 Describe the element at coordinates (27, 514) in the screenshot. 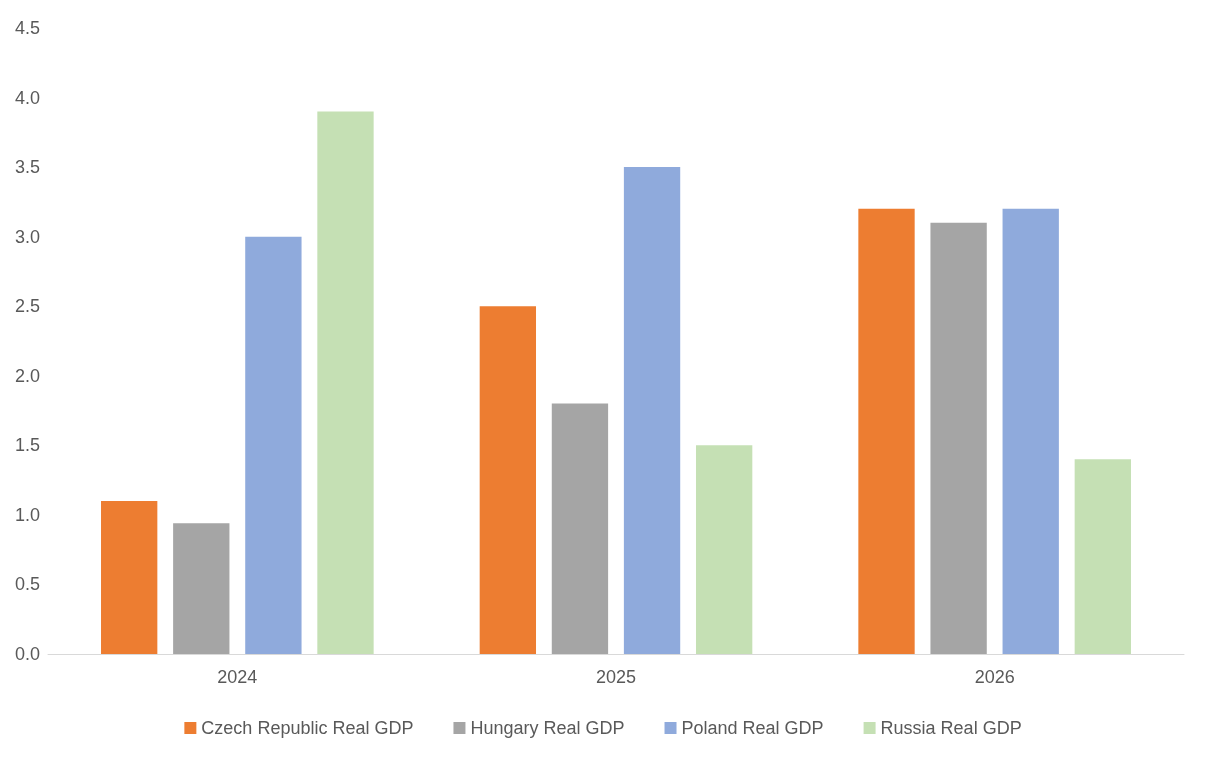

I see `y-tick-label: 1.0` at that location.